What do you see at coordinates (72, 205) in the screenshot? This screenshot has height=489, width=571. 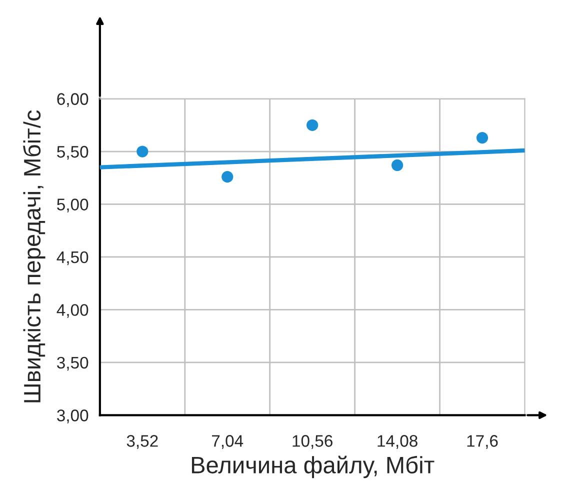 I see `y-tick-label: 5,00` at bounding box center [72, 205].